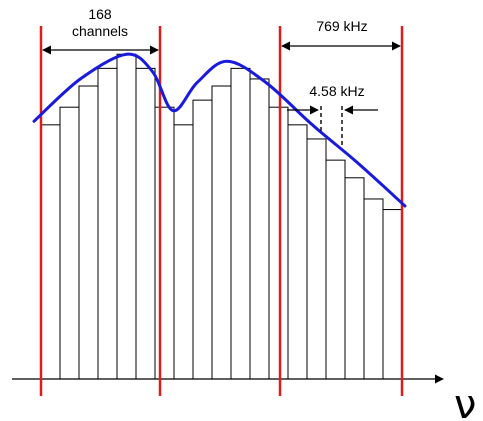  I want to click on channel-count-label: 168, so click(100, 14).